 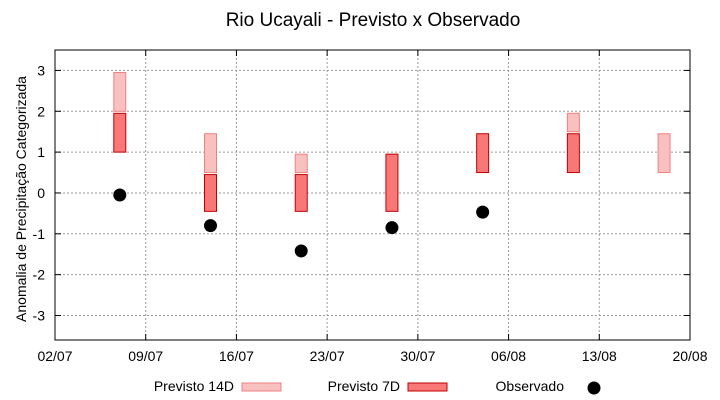 I want to click on y-tick-label: -2, so click(x=39, y=275).